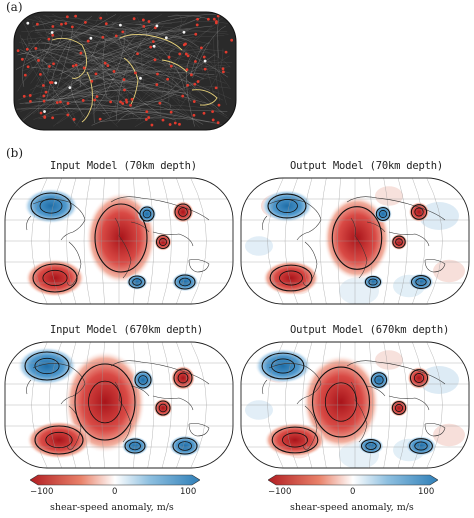 Image resolution: width=474 pixels, height=518 pixels. Describe the element at coordinates (352, 507) in the screenshot. I see `colorbar-right-label: shear-speed anomaly, m/s` at that location.